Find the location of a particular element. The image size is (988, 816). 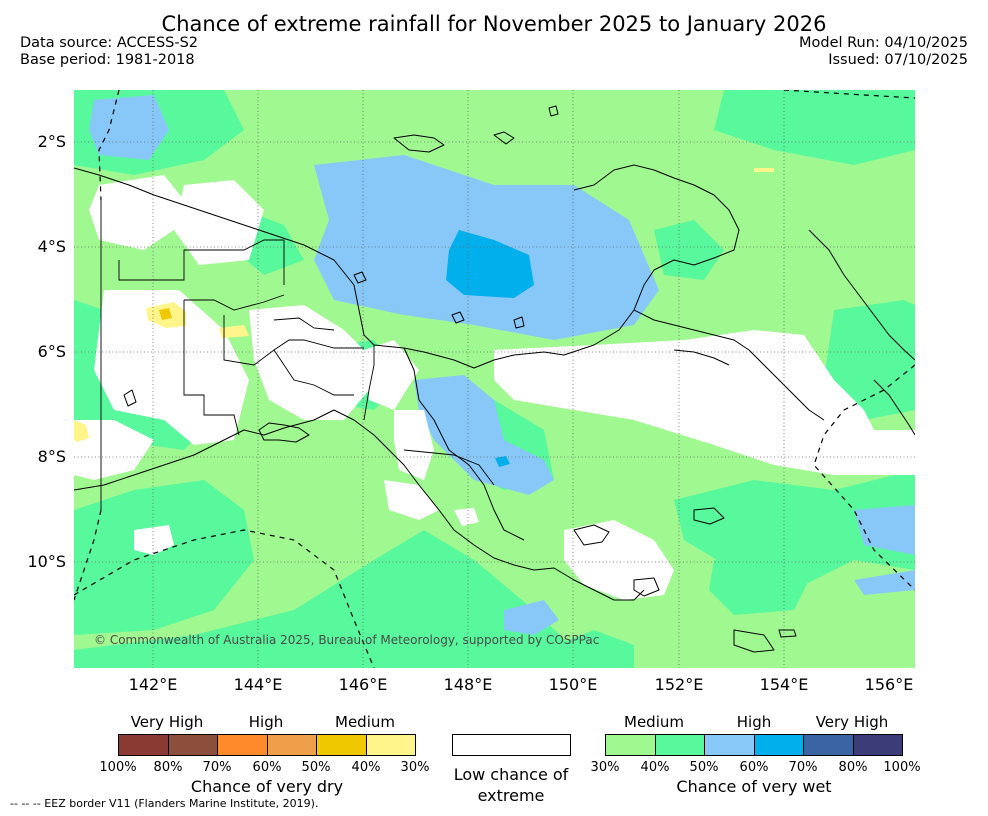

dry-colorbar is located at coordinates (267, 745).